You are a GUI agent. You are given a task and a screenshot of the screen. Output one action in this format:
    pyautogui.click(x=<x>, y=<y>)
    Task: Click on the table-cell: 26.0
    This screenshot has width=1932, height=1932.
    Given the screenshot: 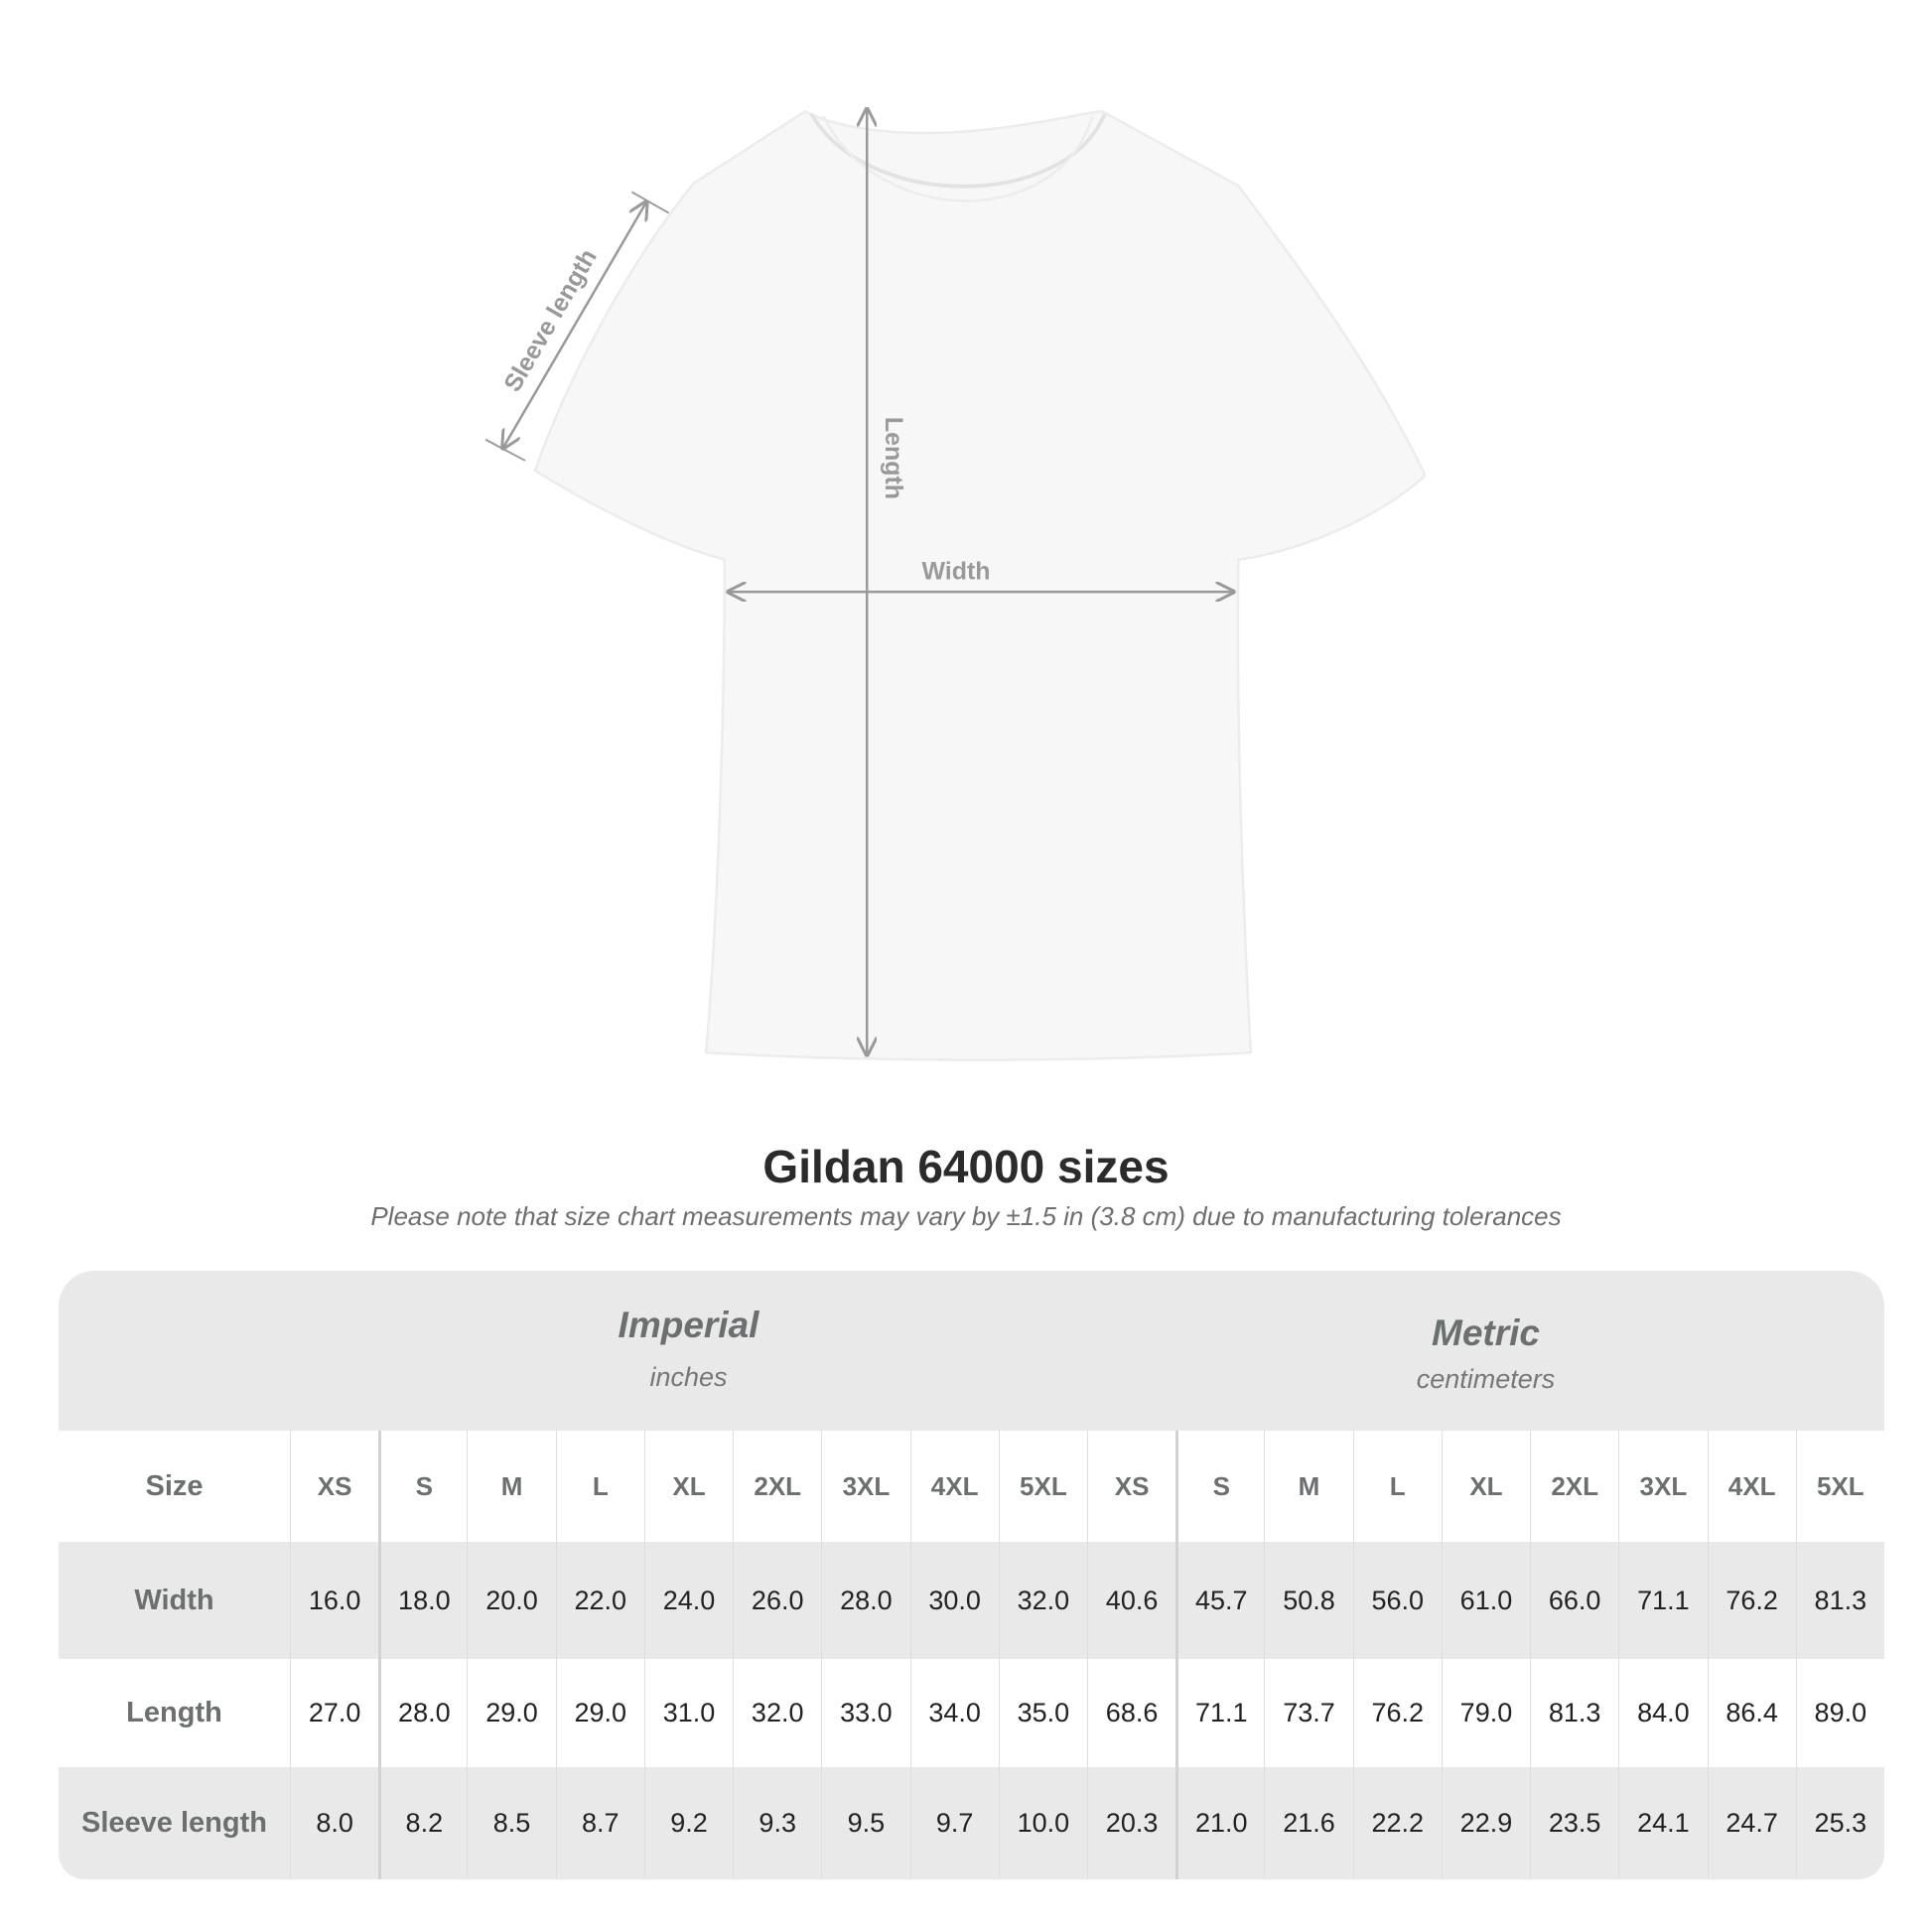 What is the action you would take?
    pyautogui.click(x=777, y=1600)
    